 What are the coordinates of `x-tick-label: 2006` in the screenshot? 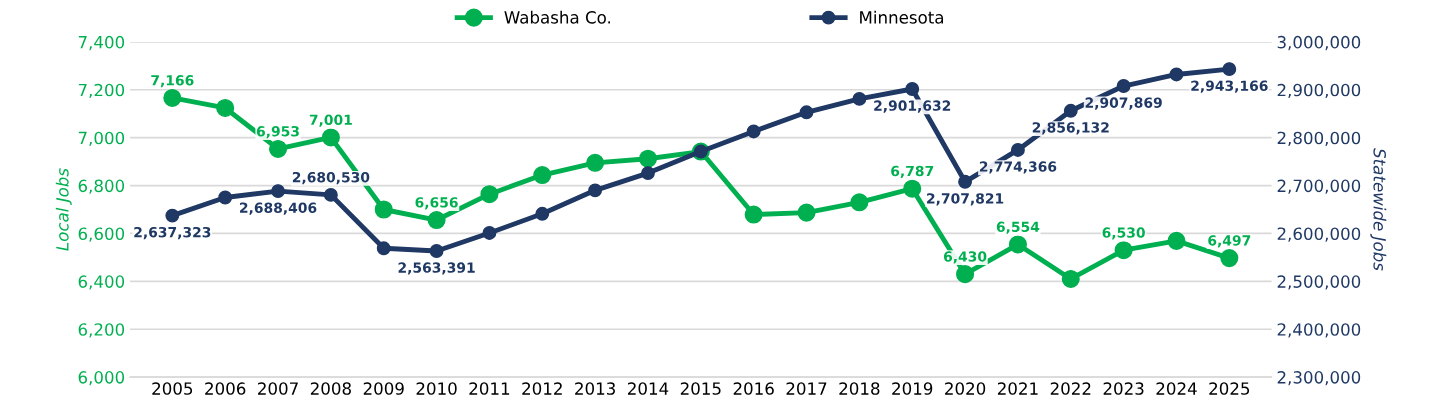 It's located at (225, 388).